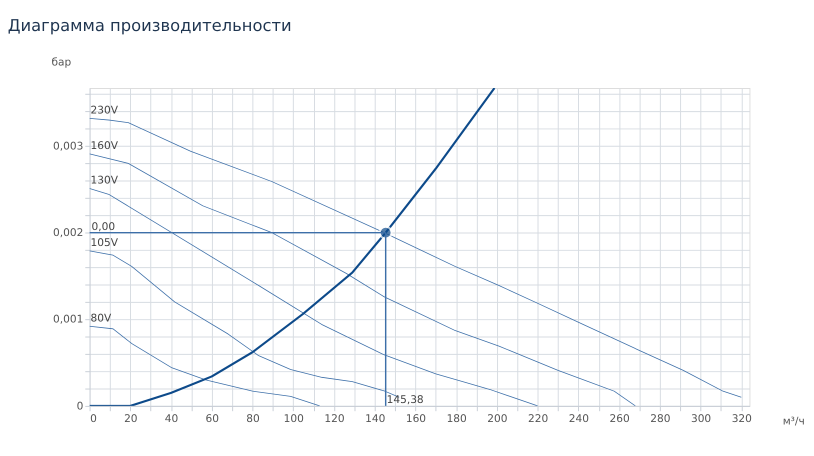 This screenshot has height=456, width=814. Describe the element at coordinates (375, 418) in the screenshot. I see `x-tick-label: 140` at that location.